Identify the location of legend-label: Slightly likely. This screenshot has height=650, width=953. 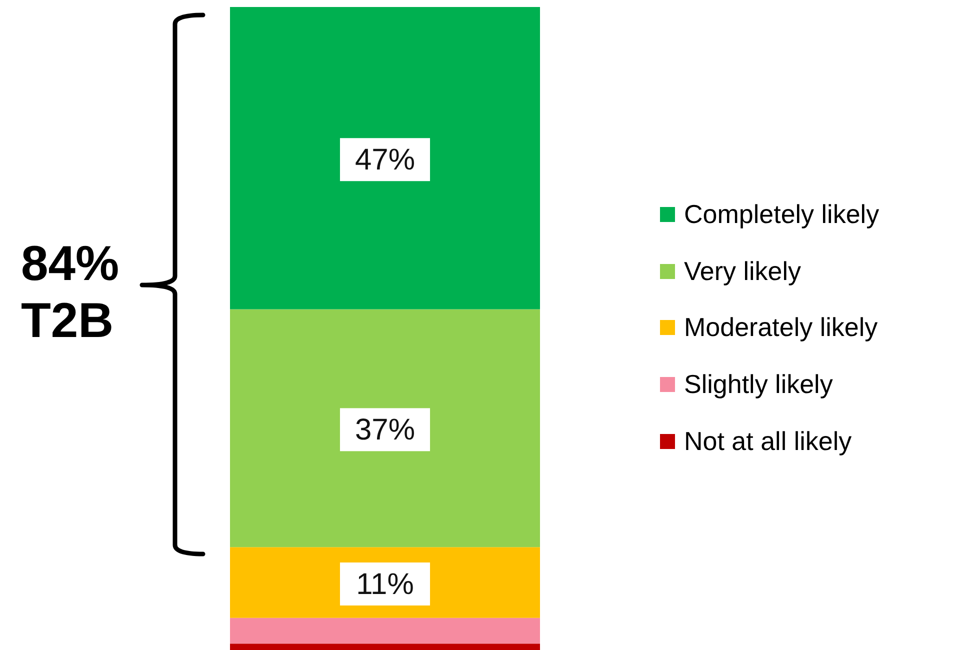
(758, 384).